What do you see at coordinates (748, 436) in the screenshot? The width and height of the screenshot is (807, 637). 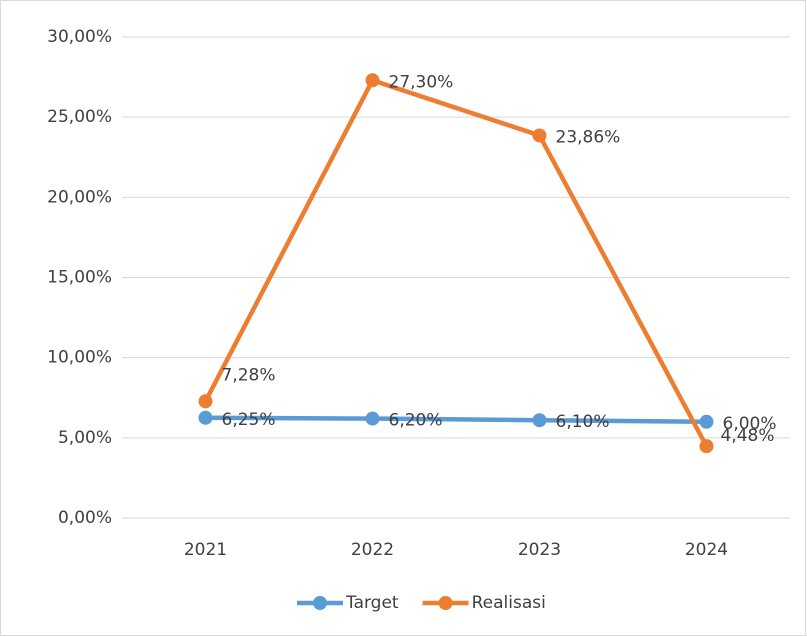 I see `data-label: 4,48%` at bounding box center [748, 436].